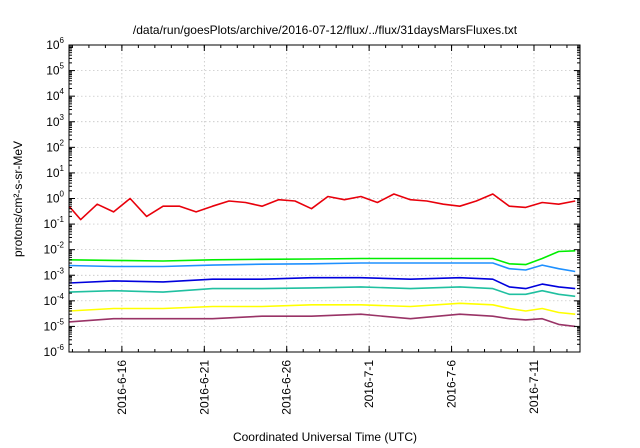  I want to click on x-axis-title: Coordinated Universal Time (UTC), so click(325, 437).